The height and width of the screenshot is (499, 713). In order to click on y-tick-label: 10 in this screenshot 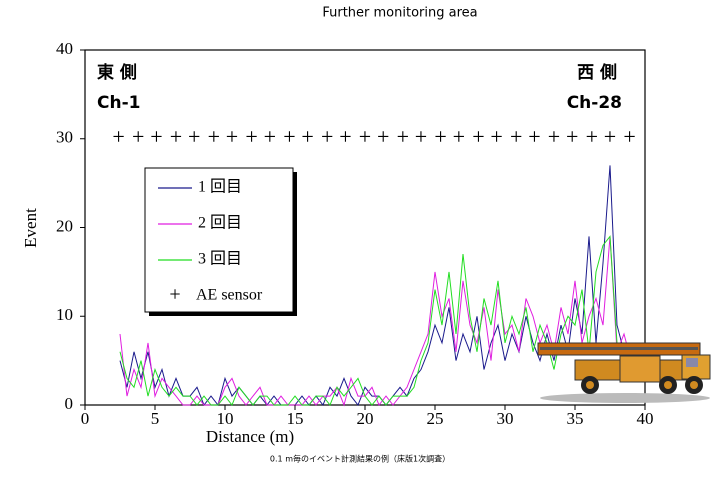, I will do `click(64, 314)`.